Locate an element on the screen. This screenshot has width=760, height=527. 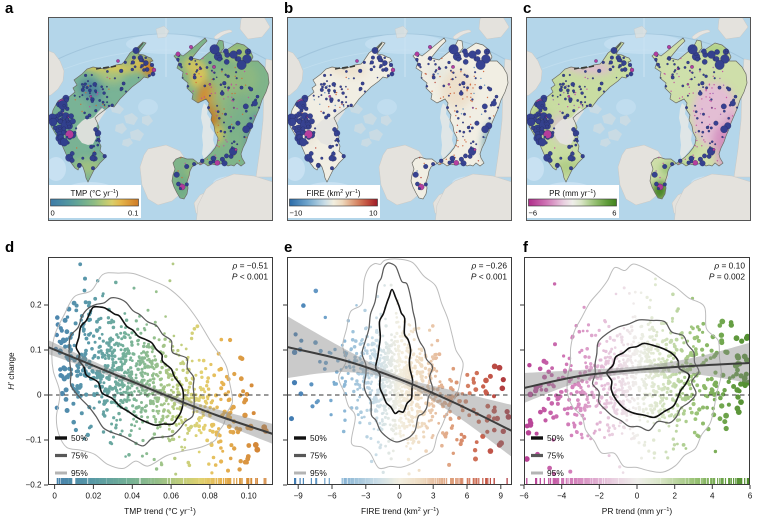
svg-text: −9 is located at coordinates (299, 496).